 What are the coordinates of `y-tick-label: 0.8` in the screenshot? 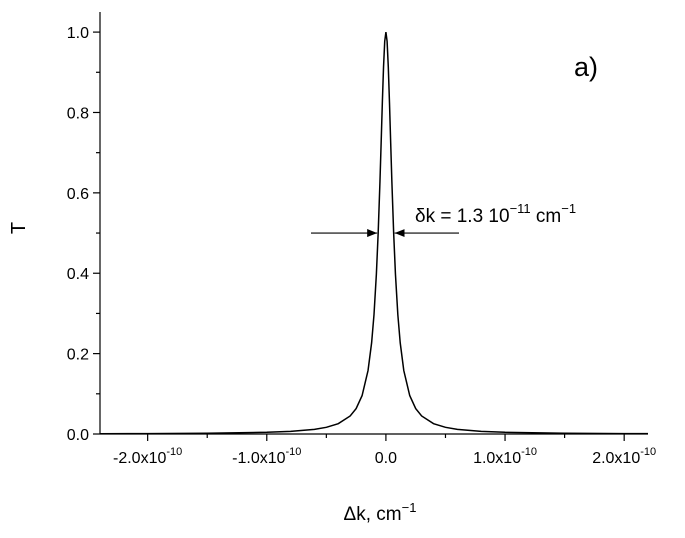 It's located at (78, 113).